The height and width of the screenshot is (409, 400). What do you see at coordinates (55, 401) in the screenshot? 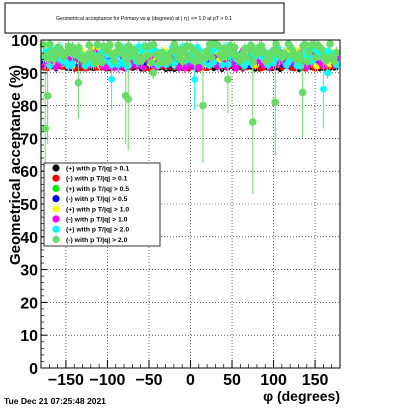
I see `timestamp: Tue Dec 21 07:25:48 2021` at bounding box center [55, 401].